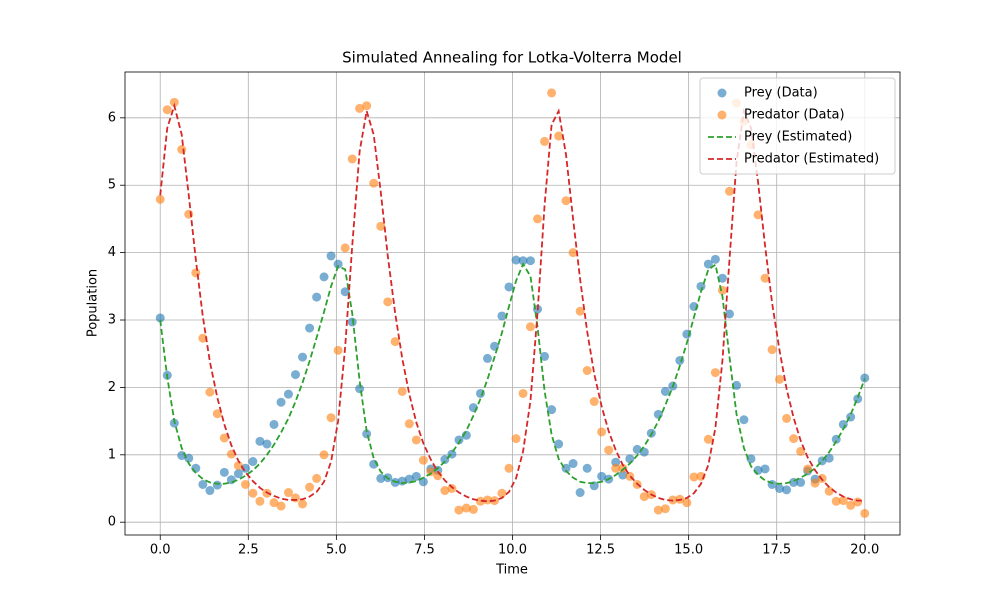 The image size is (1000, 600). I want to click on y-tick-label: 0, so click(112, 522).